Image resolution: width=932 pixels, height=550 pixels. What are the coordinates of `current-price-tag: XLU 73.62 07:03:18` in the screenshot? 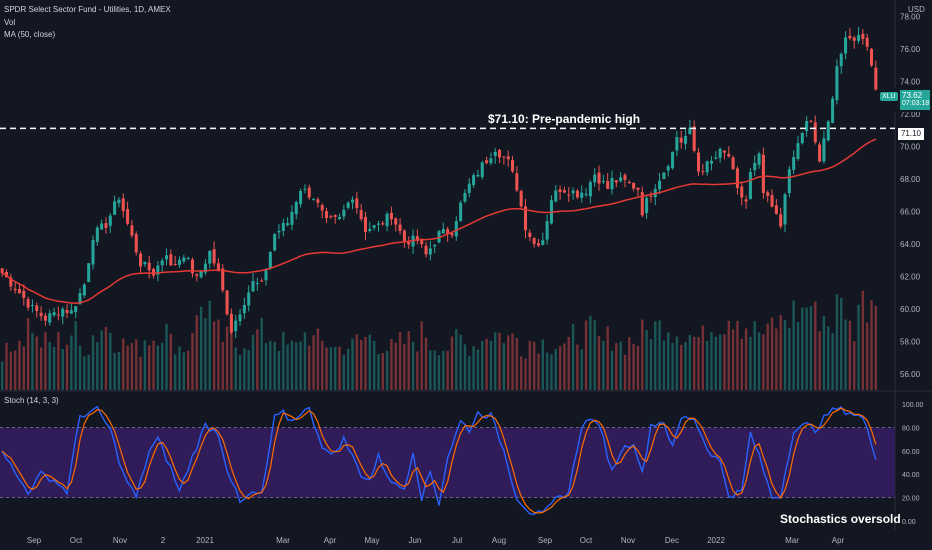 It's located at (905, 100).